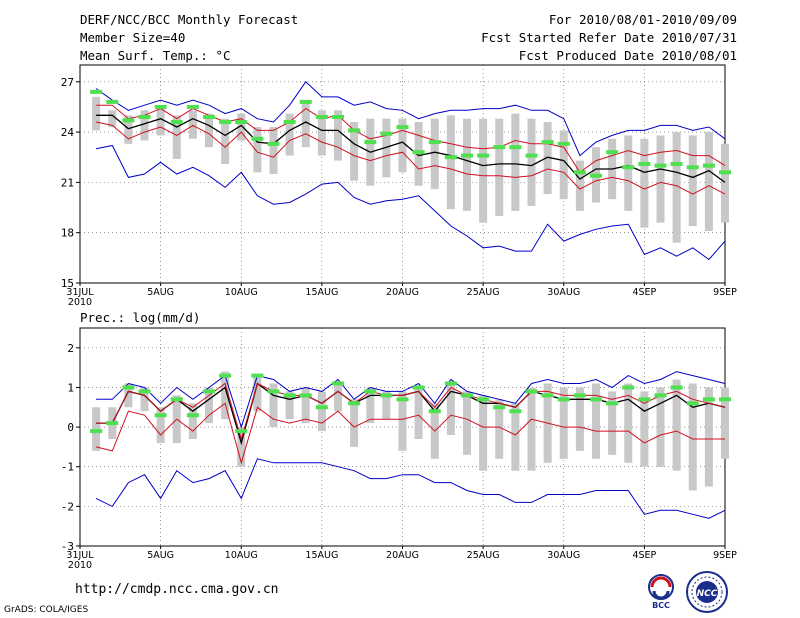 The image size is (800, 618). What do you see at coordinates (661, 592) in the screenshot?
I see `bcc-logo: BCC` at bounding box center [661, 592].